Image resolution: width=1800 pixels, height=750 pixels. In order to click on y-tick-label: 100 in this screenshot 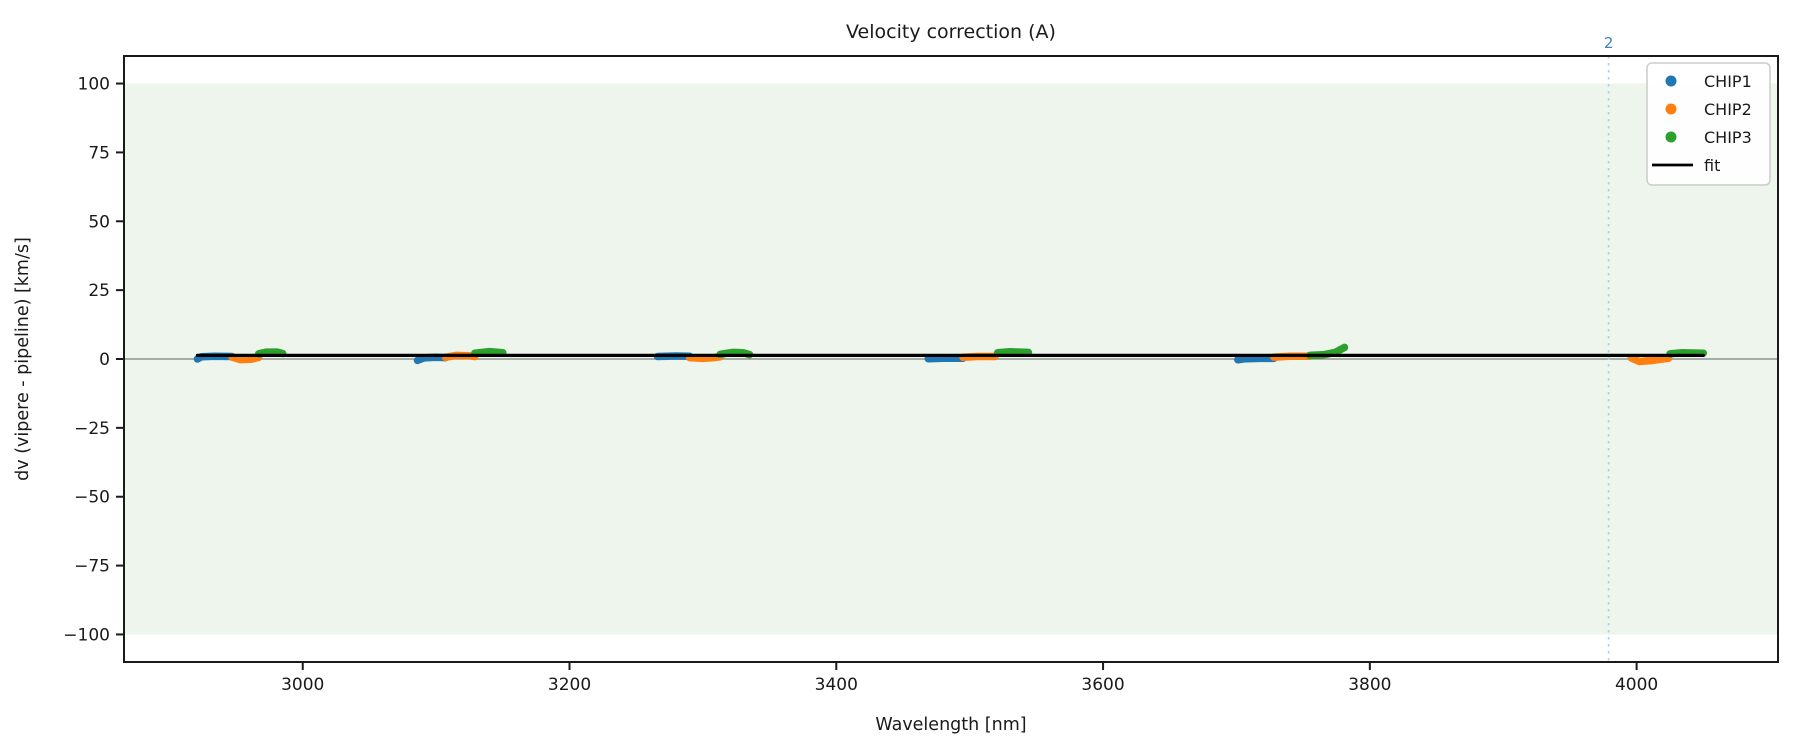, I will do `click(94, 85)`.